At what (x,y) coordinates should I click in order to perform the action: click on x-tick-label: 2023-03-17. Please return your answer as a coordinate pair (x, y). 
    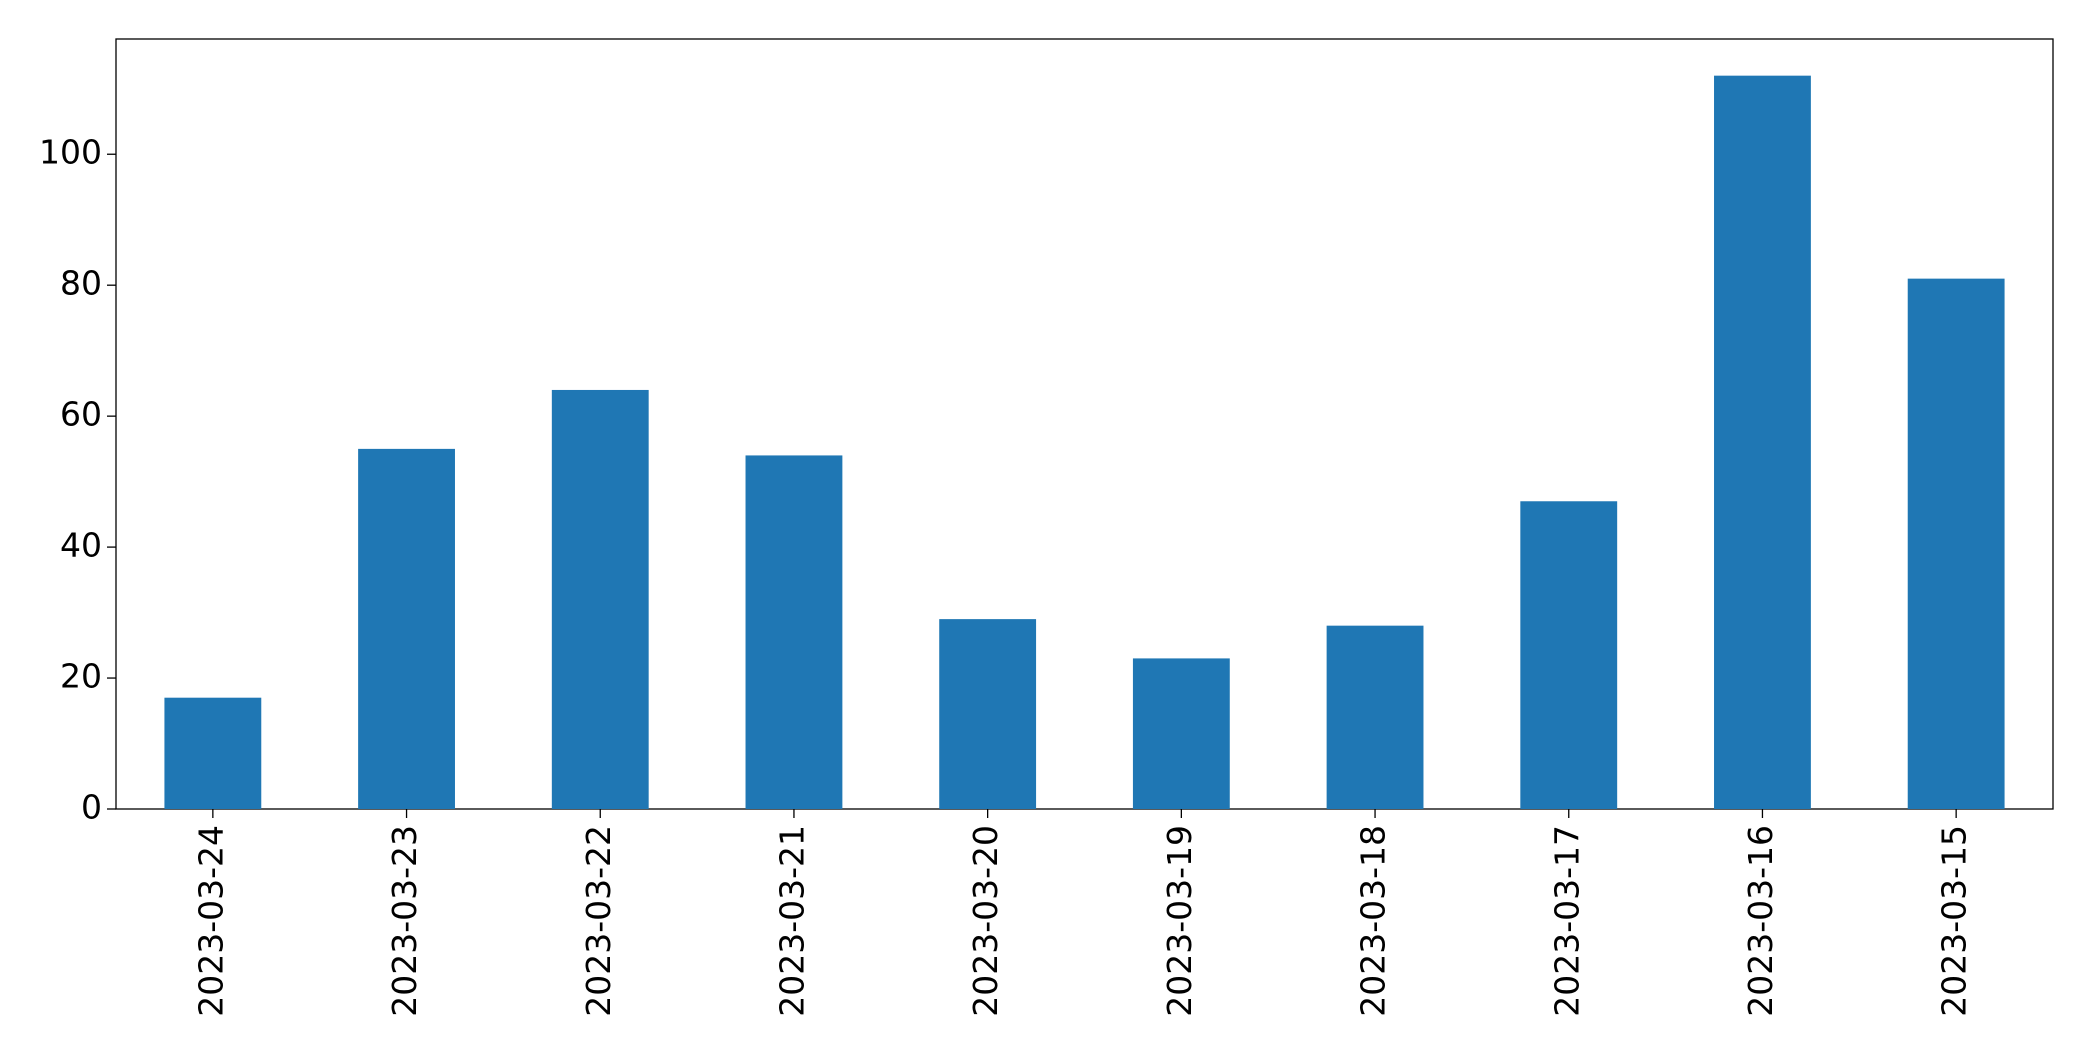
    Looking at the image, I should click on (1566, 921).